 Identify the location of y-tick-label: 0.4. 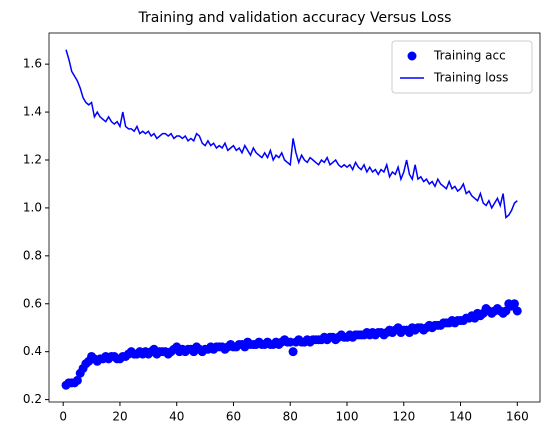
(32, 351).